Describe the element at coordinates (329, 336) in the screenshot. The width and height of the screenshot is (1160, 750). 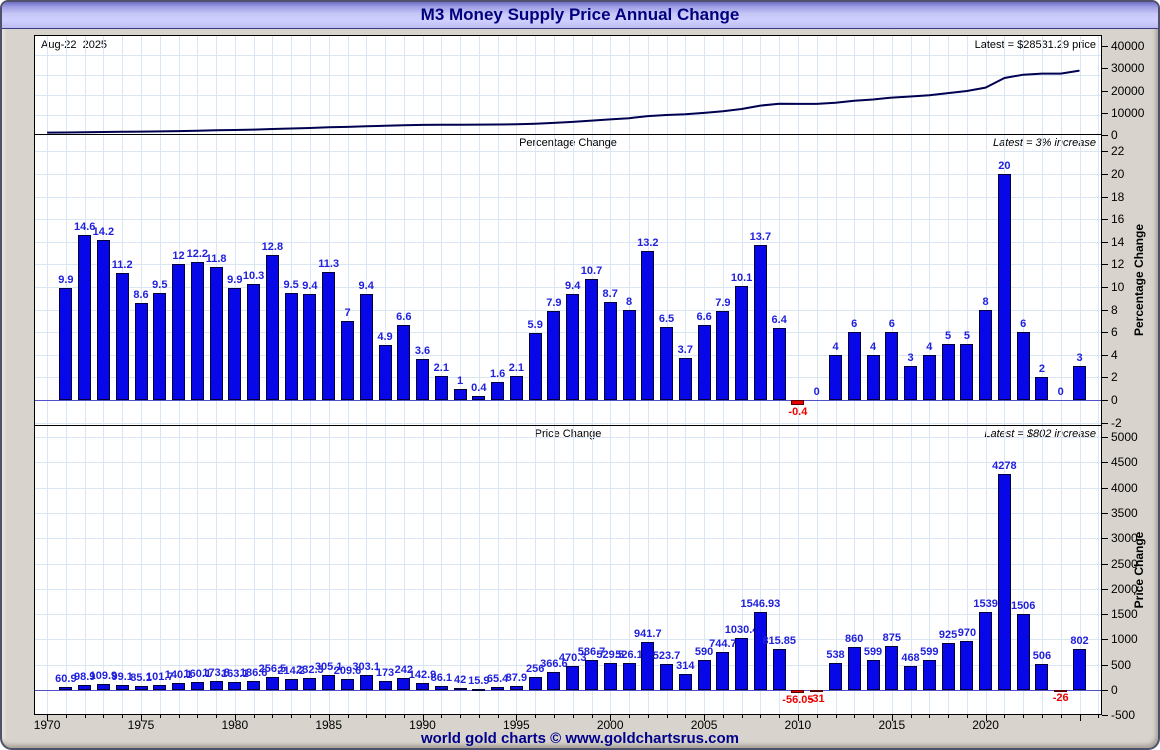
I see `bar-1985` at that location.